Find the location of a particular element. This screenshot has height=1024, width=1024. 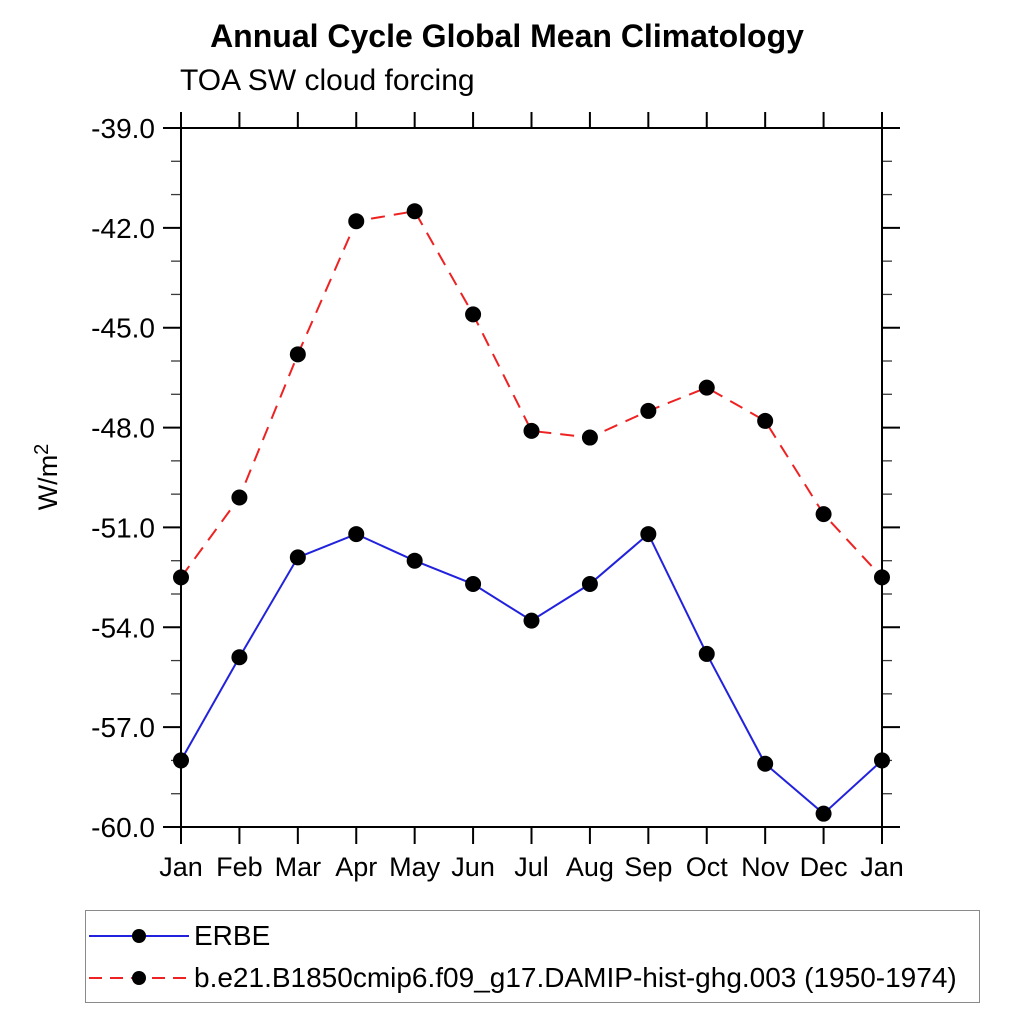

data-point-marker-s0-Feb is located at coordinates (239, 657).